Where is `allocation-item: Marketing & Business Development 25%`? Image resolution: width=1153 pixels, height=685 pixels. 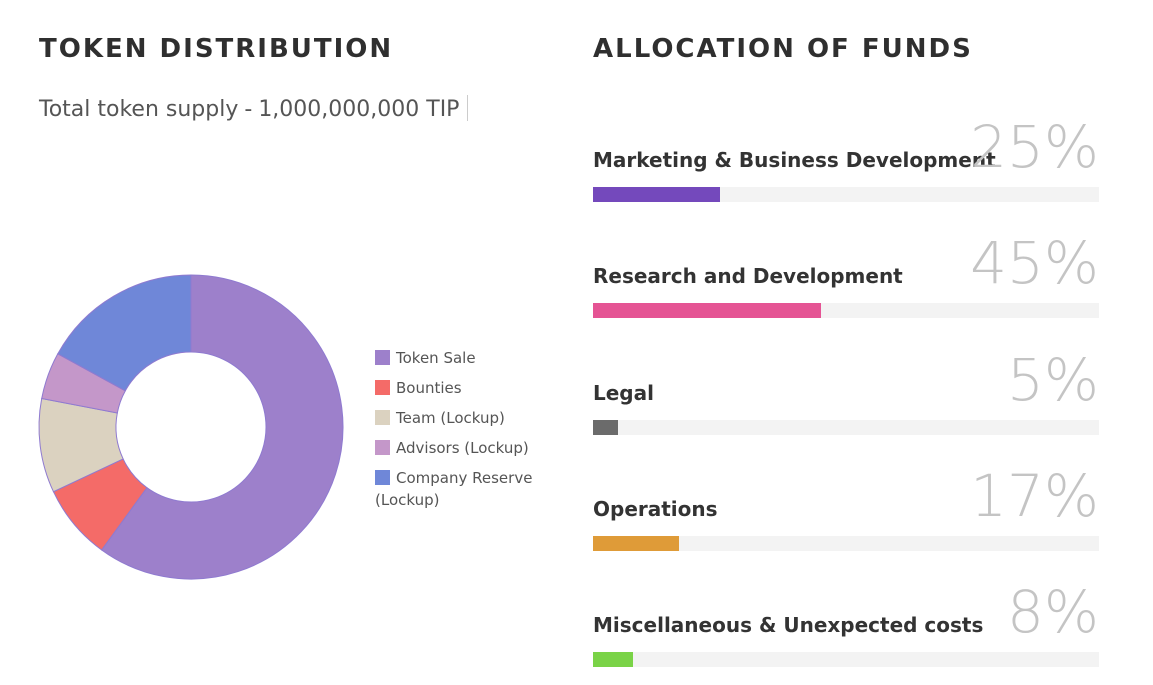
allocation-item: Marketing & Business Development 25% is located at coordinates (846, 152).